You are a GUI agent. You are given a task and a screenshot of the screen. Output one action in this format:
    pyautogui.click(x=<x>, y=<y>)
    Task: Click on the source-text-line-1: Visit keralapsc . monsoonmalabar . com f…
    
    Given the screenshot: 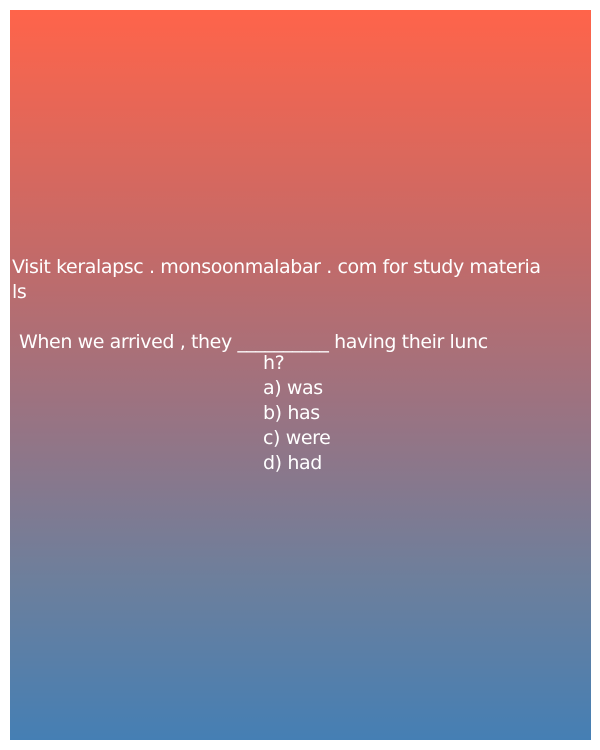 What is the action you would take?
    pyautogui.click(x=276, y=267)
    